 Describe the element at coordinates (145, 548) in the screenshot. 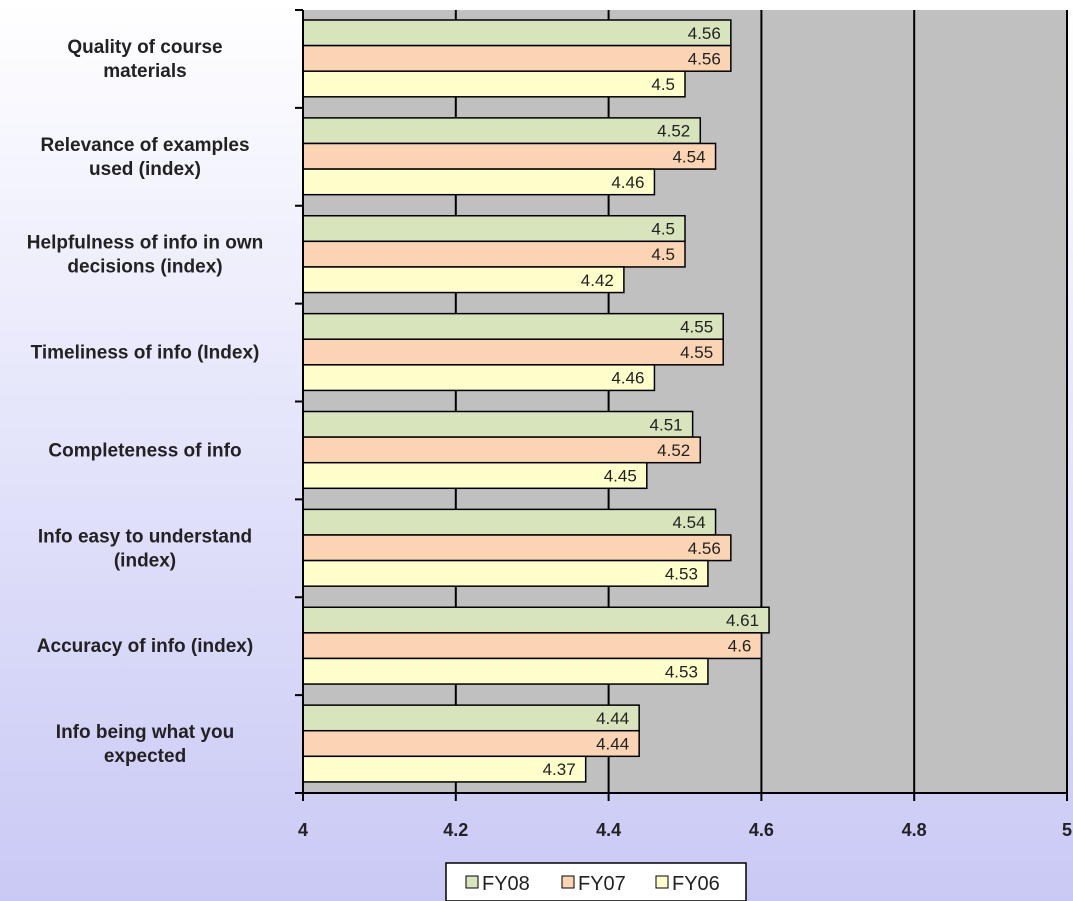

I see `category-label: Info easy to understand (index)` at that location.